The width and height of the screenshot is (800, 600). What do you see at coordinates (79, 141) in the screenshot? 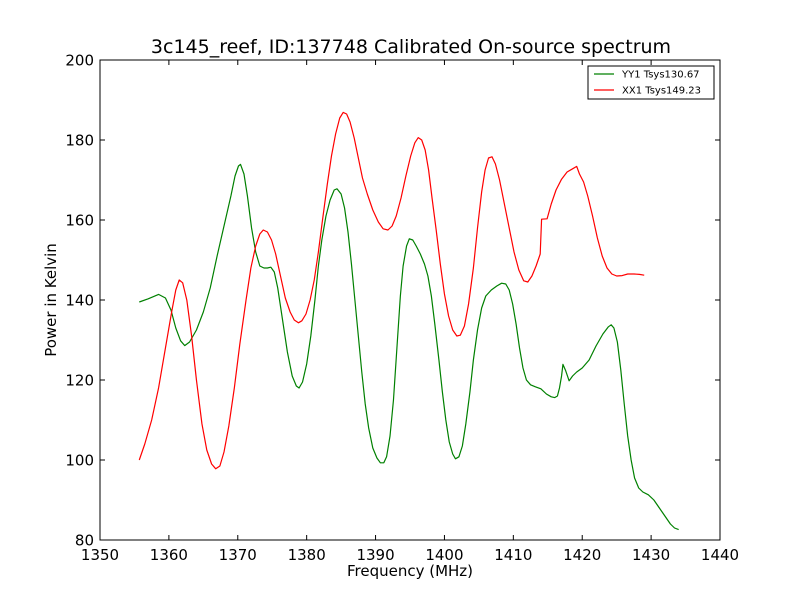
I see `y-tick-label: 180` at bounding box center [79, 141].